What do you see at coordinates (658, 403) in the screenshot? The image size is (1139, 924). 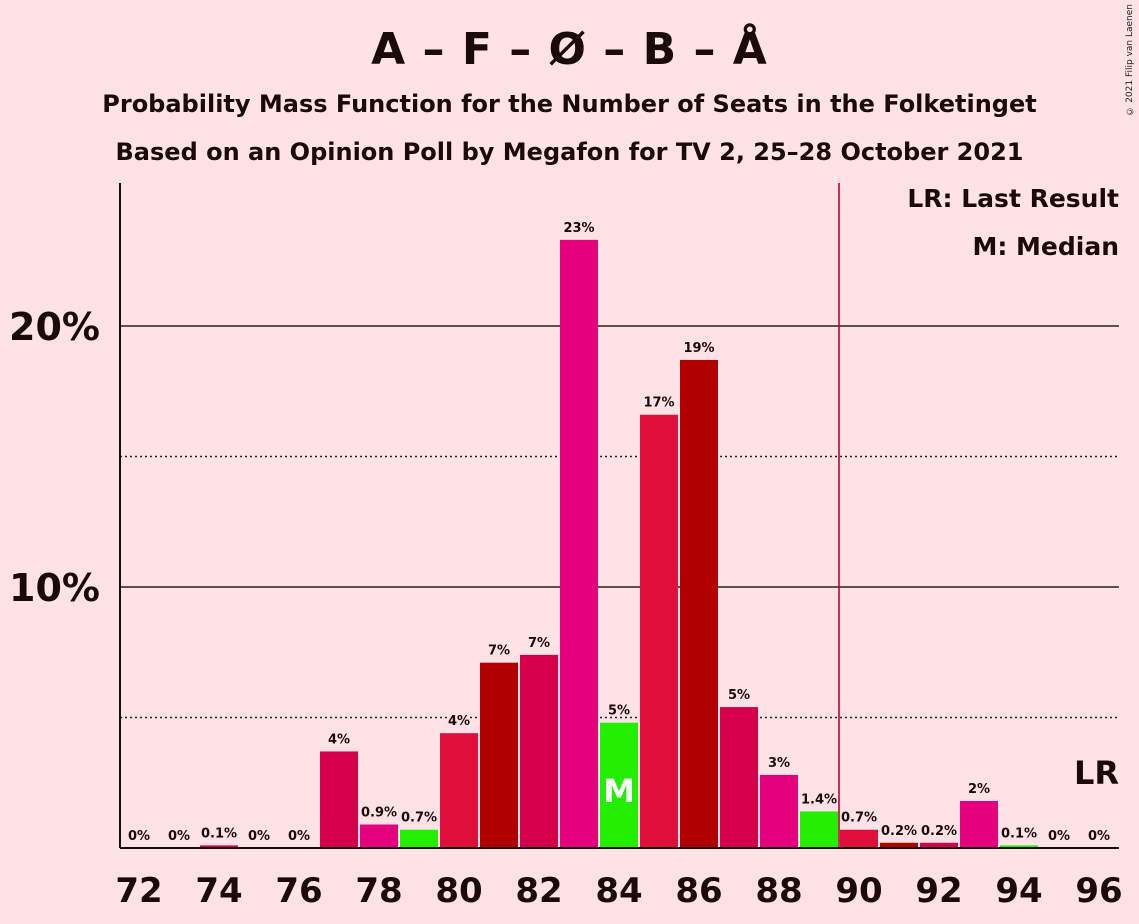 I see `bar-label-seat-85: 17%` at bounding box center [658, 403].